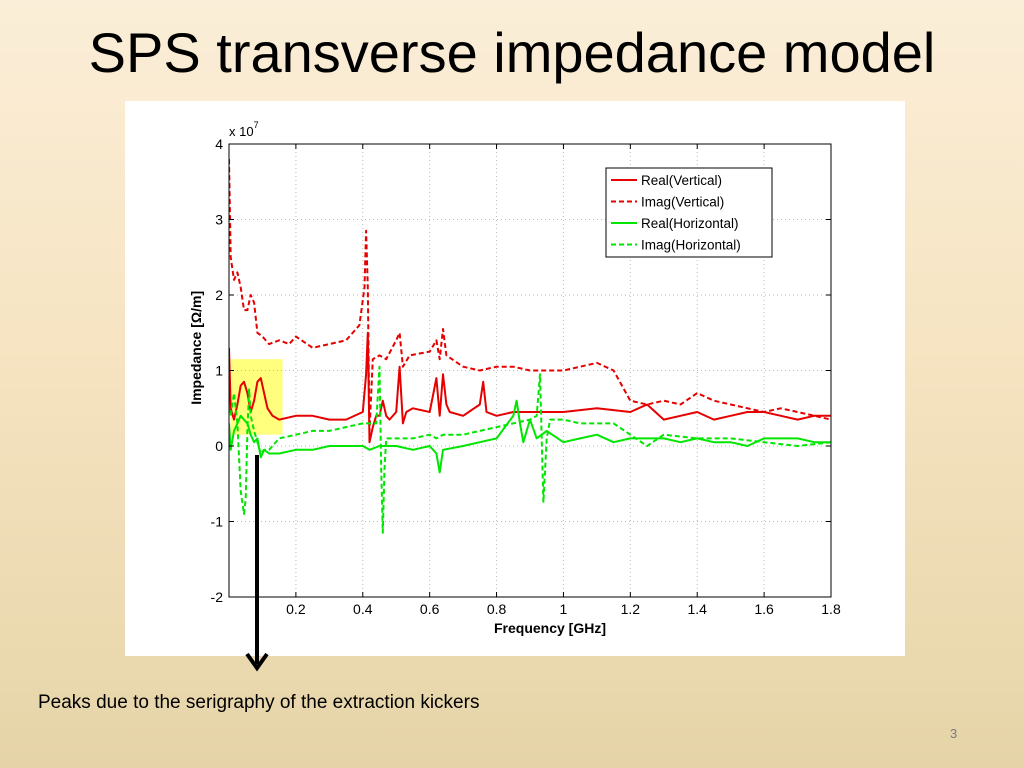 Image resolution: width=1024 pixels, height=768 pixels. Describe the element at coordinates (512, 52) in the screenshot. I see `slide-title: SPS transverse impedance model` at that location.